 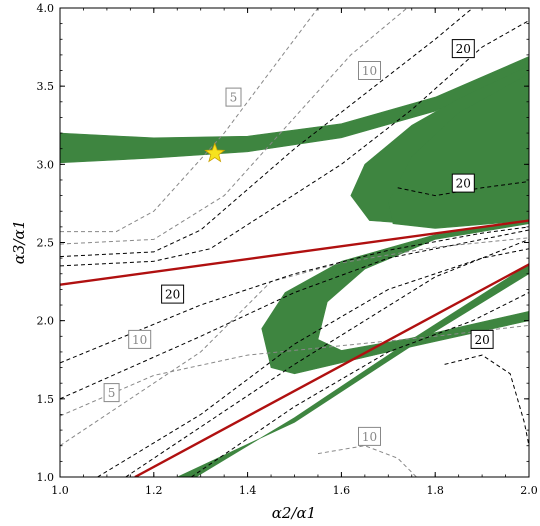 What do you see at coordinates (46, 164) in the screenshot?
I see `y-tick-label-4: 3.0` at bounding box center [46, 164].